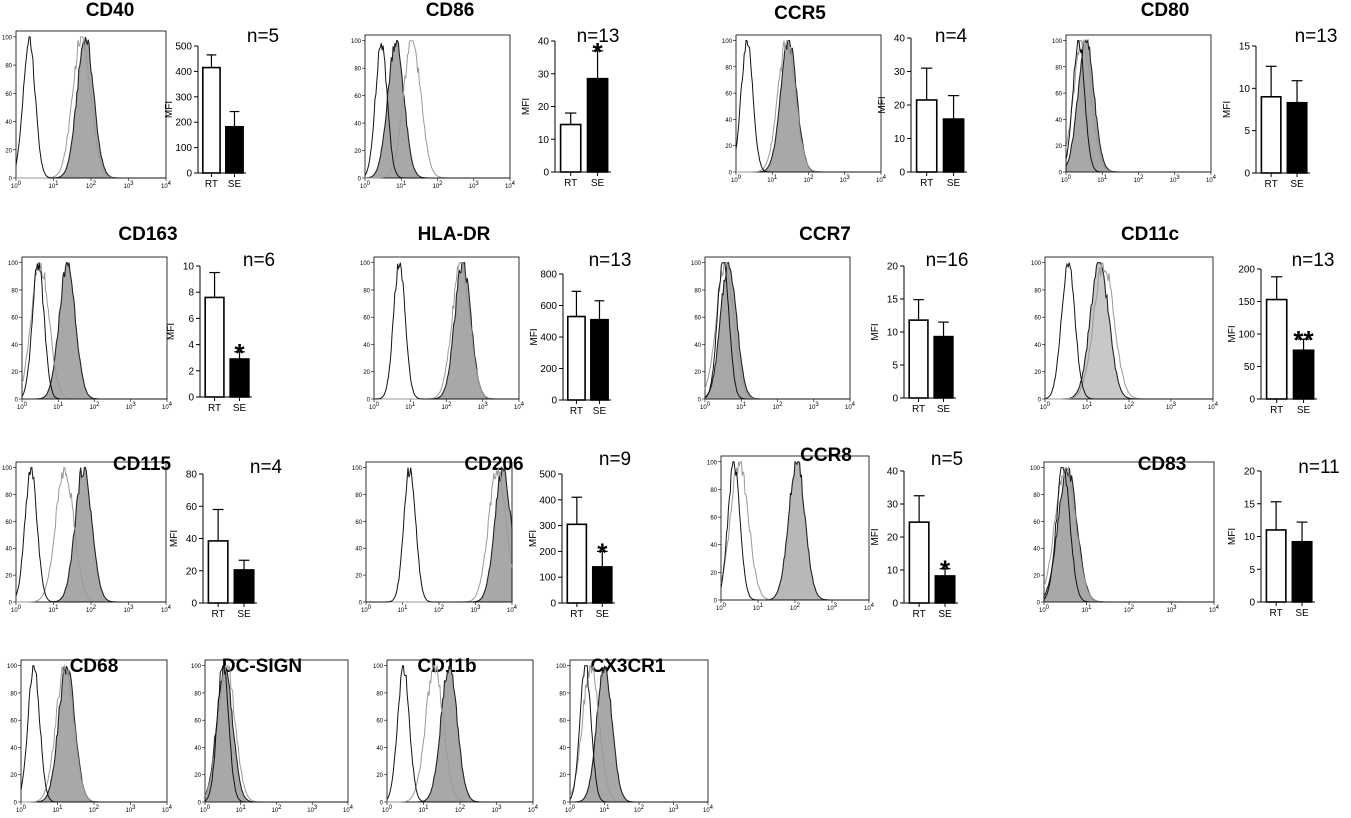 This screenshot has width=1351, height=818. What do you see at coordinates (1250, 367) in the screenshot?
I see `bar-ytick-label: 50` at bounding box center [1250, 367].